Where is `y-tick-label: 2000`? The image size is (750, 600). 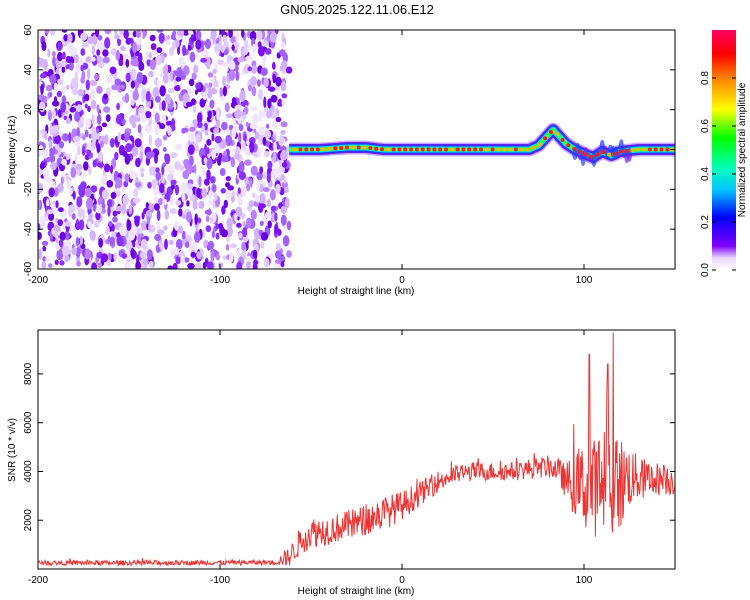 y-tick-label: 2000 is located at coordinates (28, 520).